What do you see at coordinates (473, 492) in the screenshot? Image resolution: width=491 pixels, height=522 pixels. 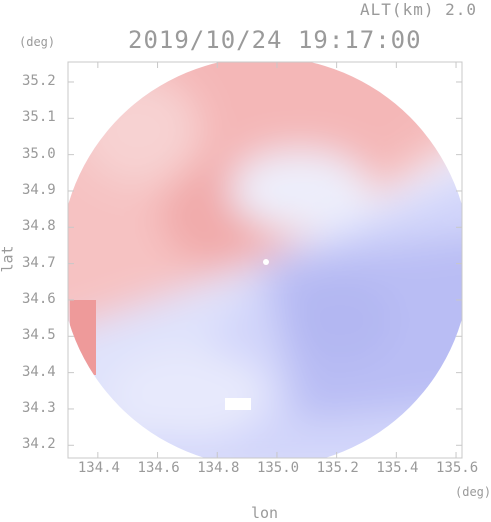 I see `x-axis-unit: (deg)` at bounding box center [473, 492].